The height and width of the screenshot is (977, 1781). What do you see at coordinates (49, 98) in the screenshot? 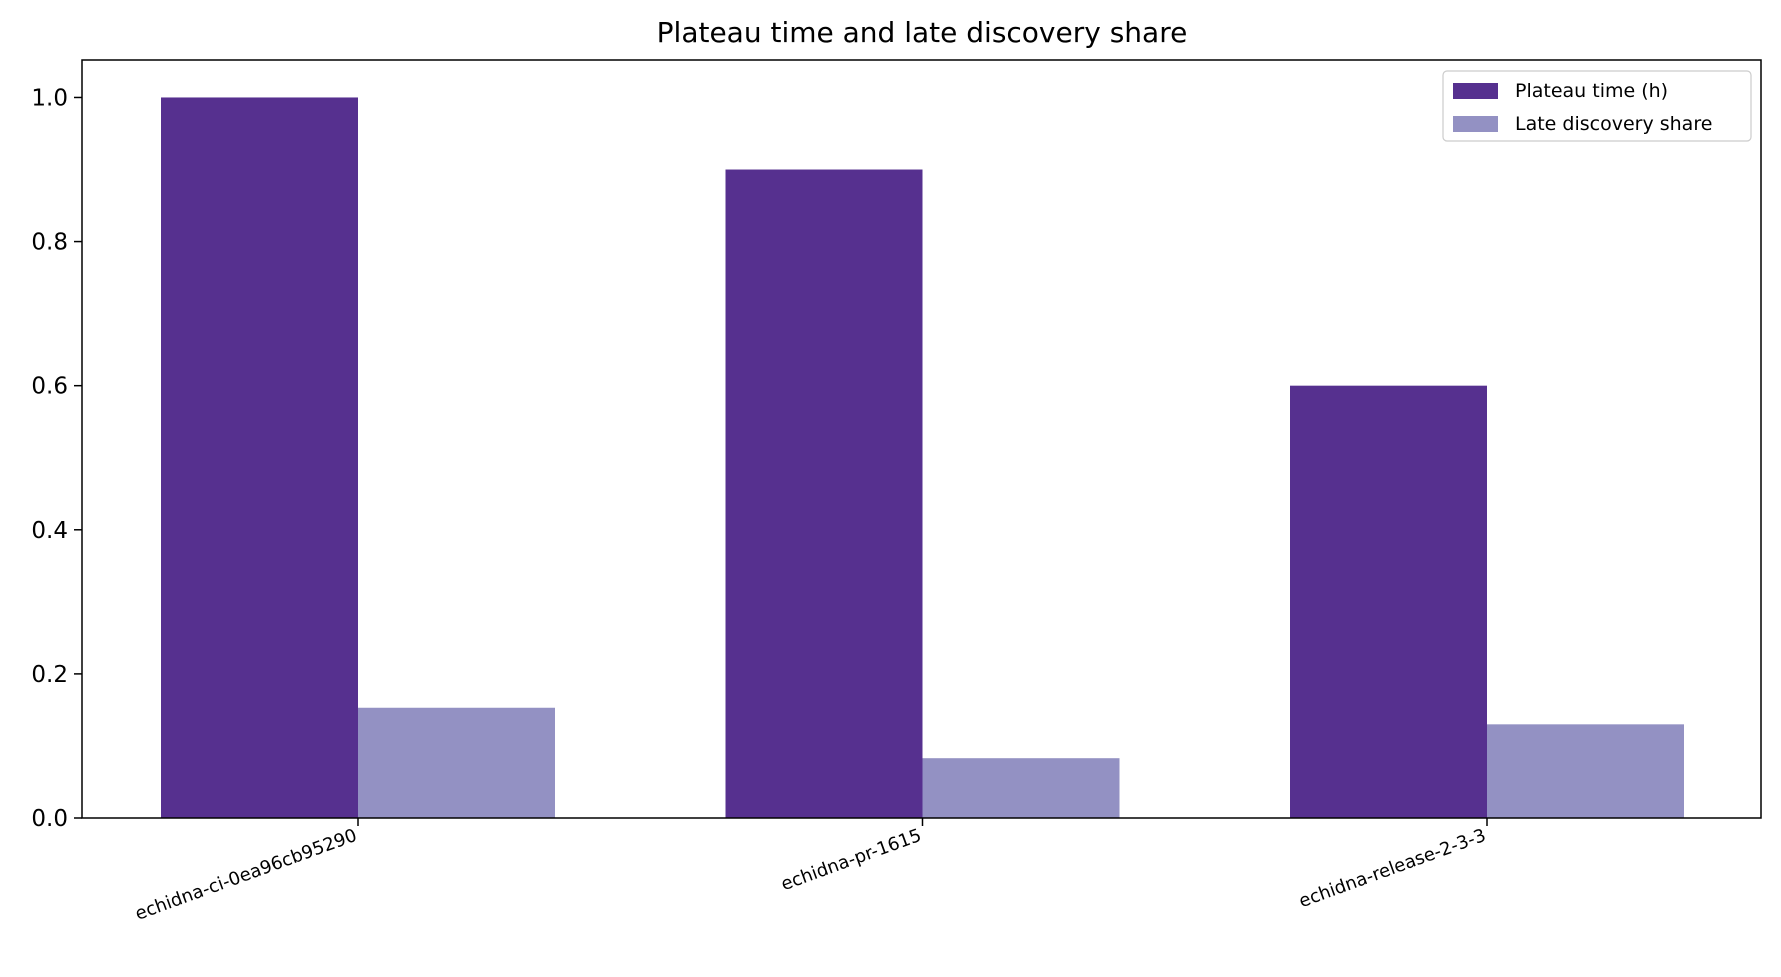
I see `y-tick-label: 1.0` at bounding box center [49, 98].